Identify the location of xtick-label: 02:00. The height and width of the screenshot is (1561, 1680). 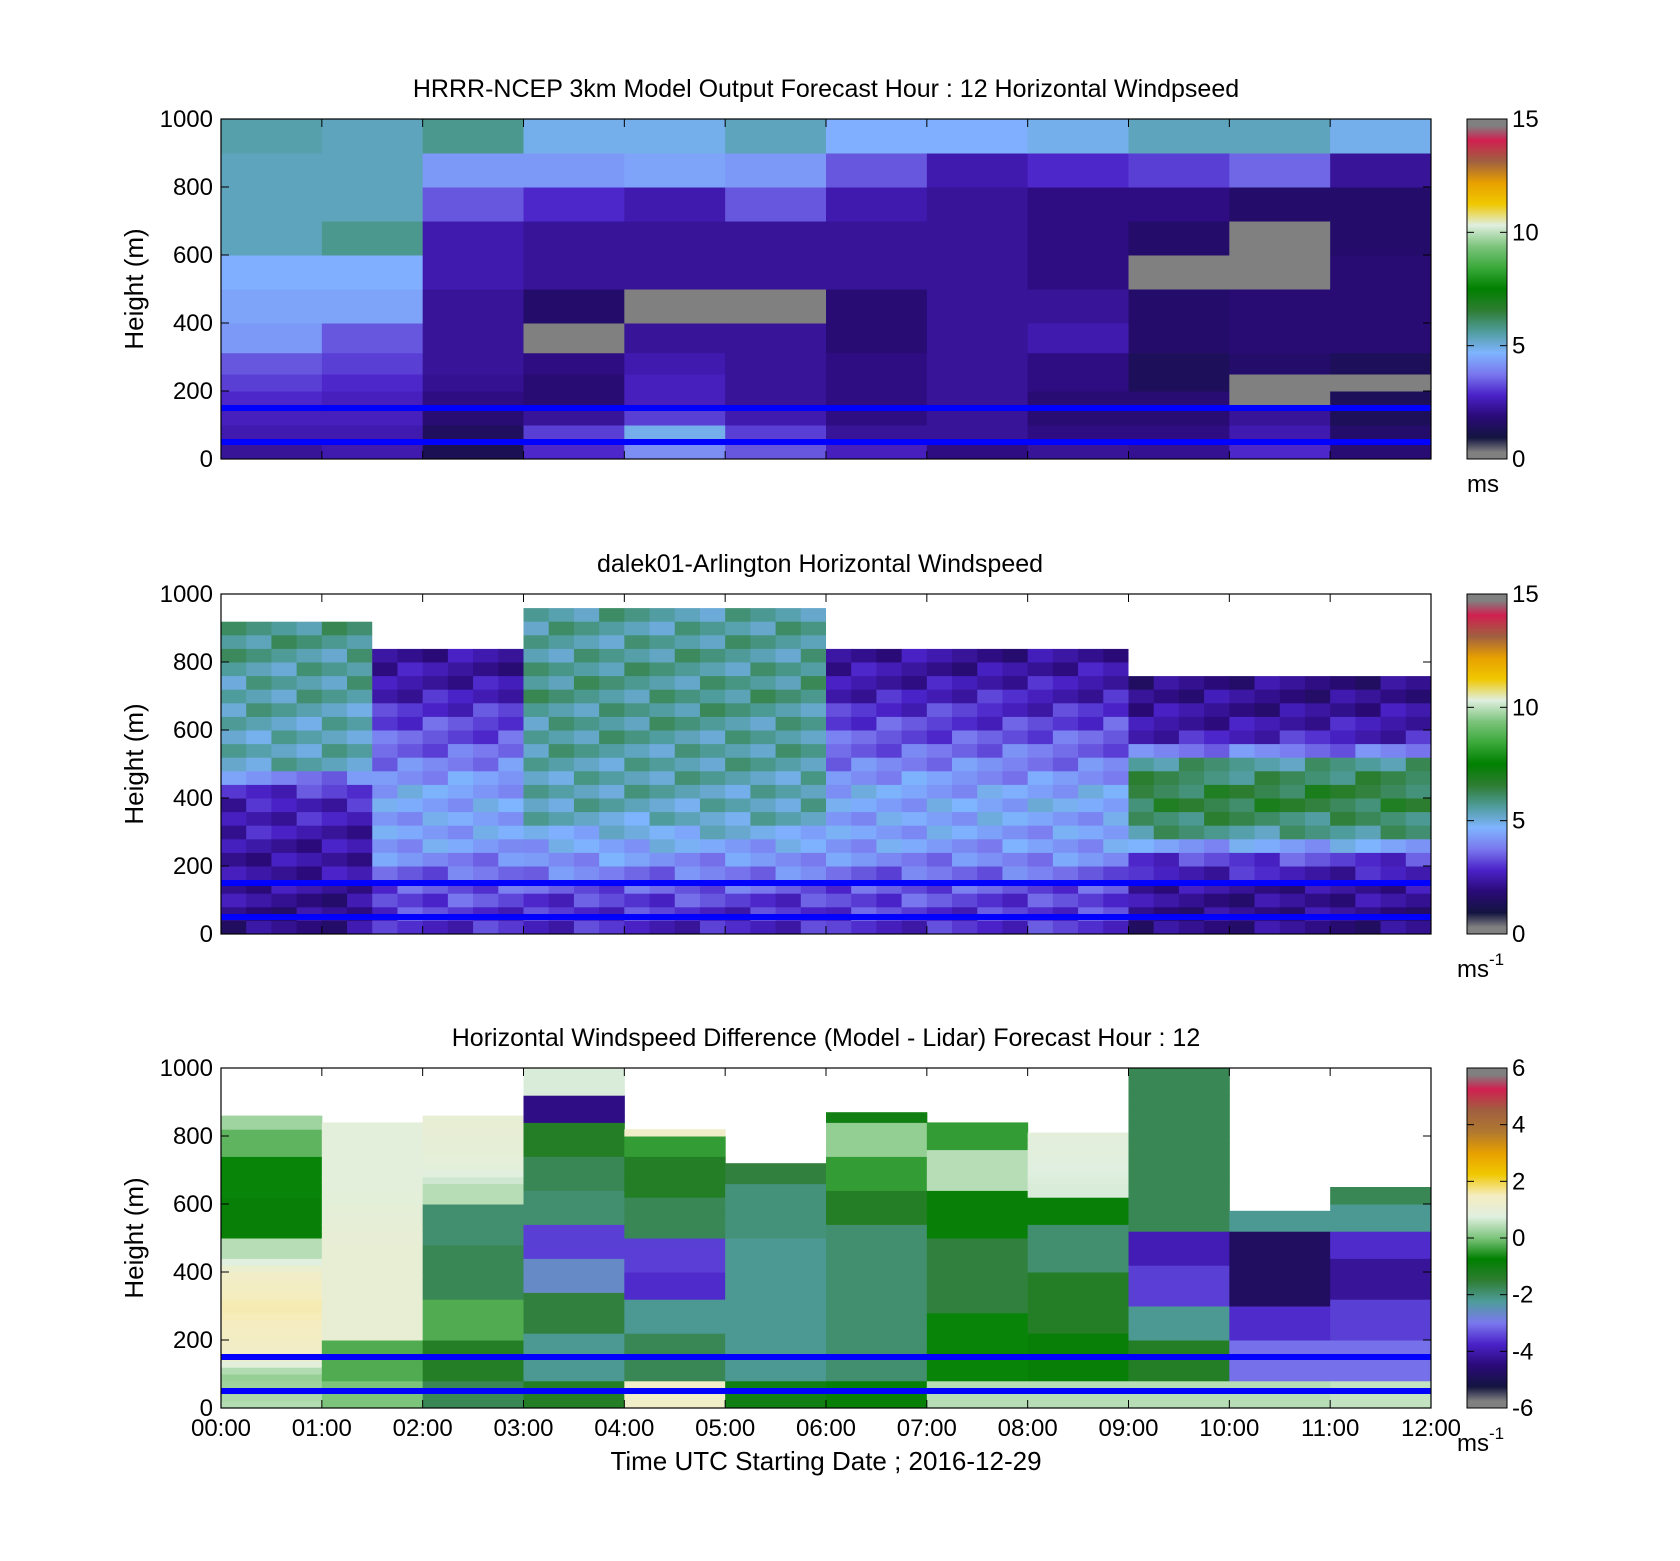
(423, 1428).